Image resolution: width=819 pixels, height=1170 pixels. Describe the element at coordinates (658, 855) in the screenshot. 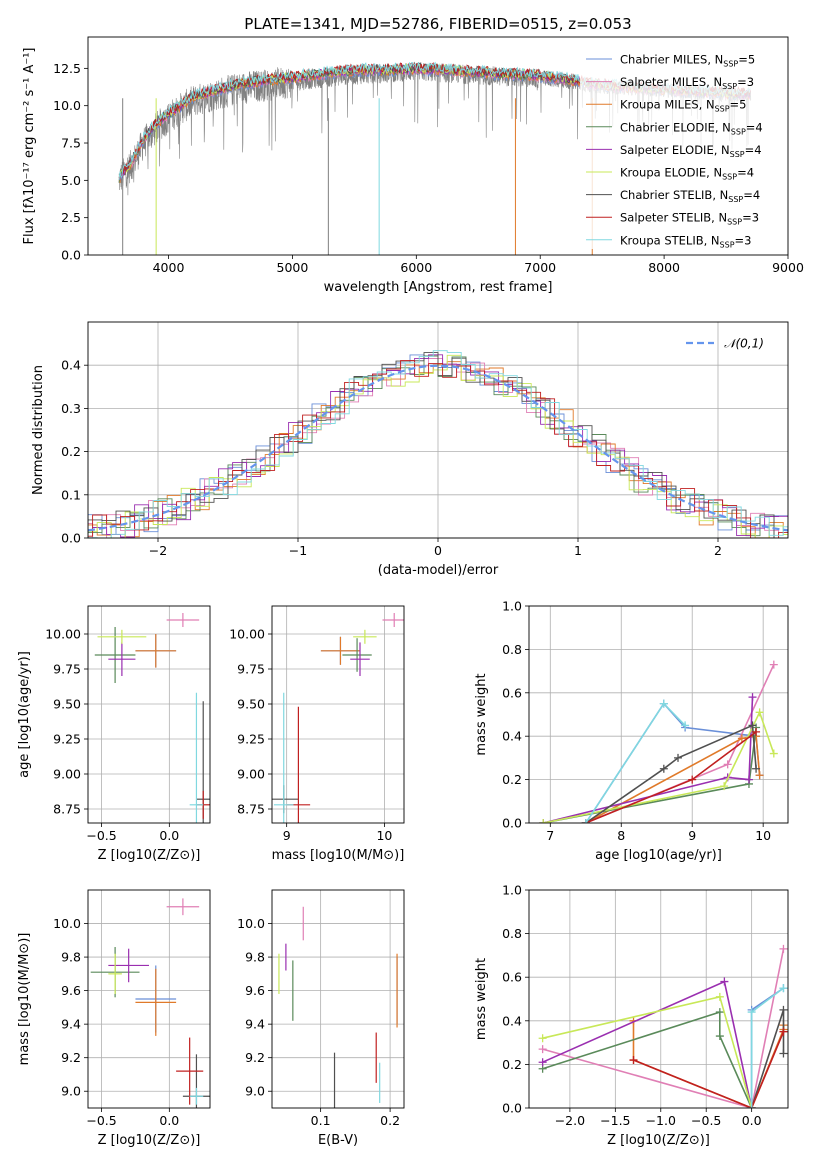

I see `x-axis-label: age [log10(age/yr)]` at that location.